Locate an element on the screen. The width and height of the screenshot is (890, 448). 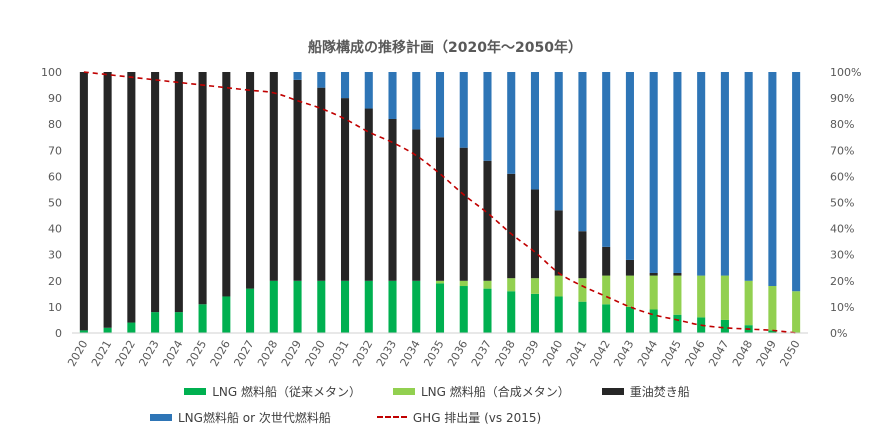
x-tick-label: 2022 is located at coordinates (125, 353).